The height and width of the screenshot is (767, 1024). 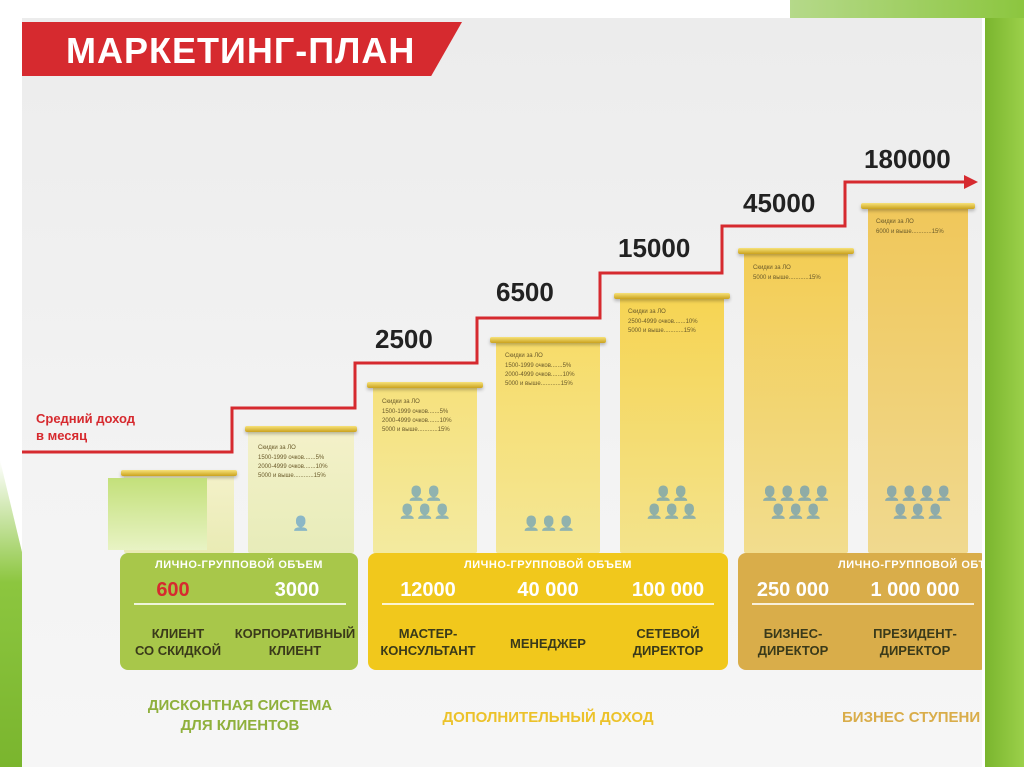 I want to click on column-corporate-client, so click(x=301, y=491).